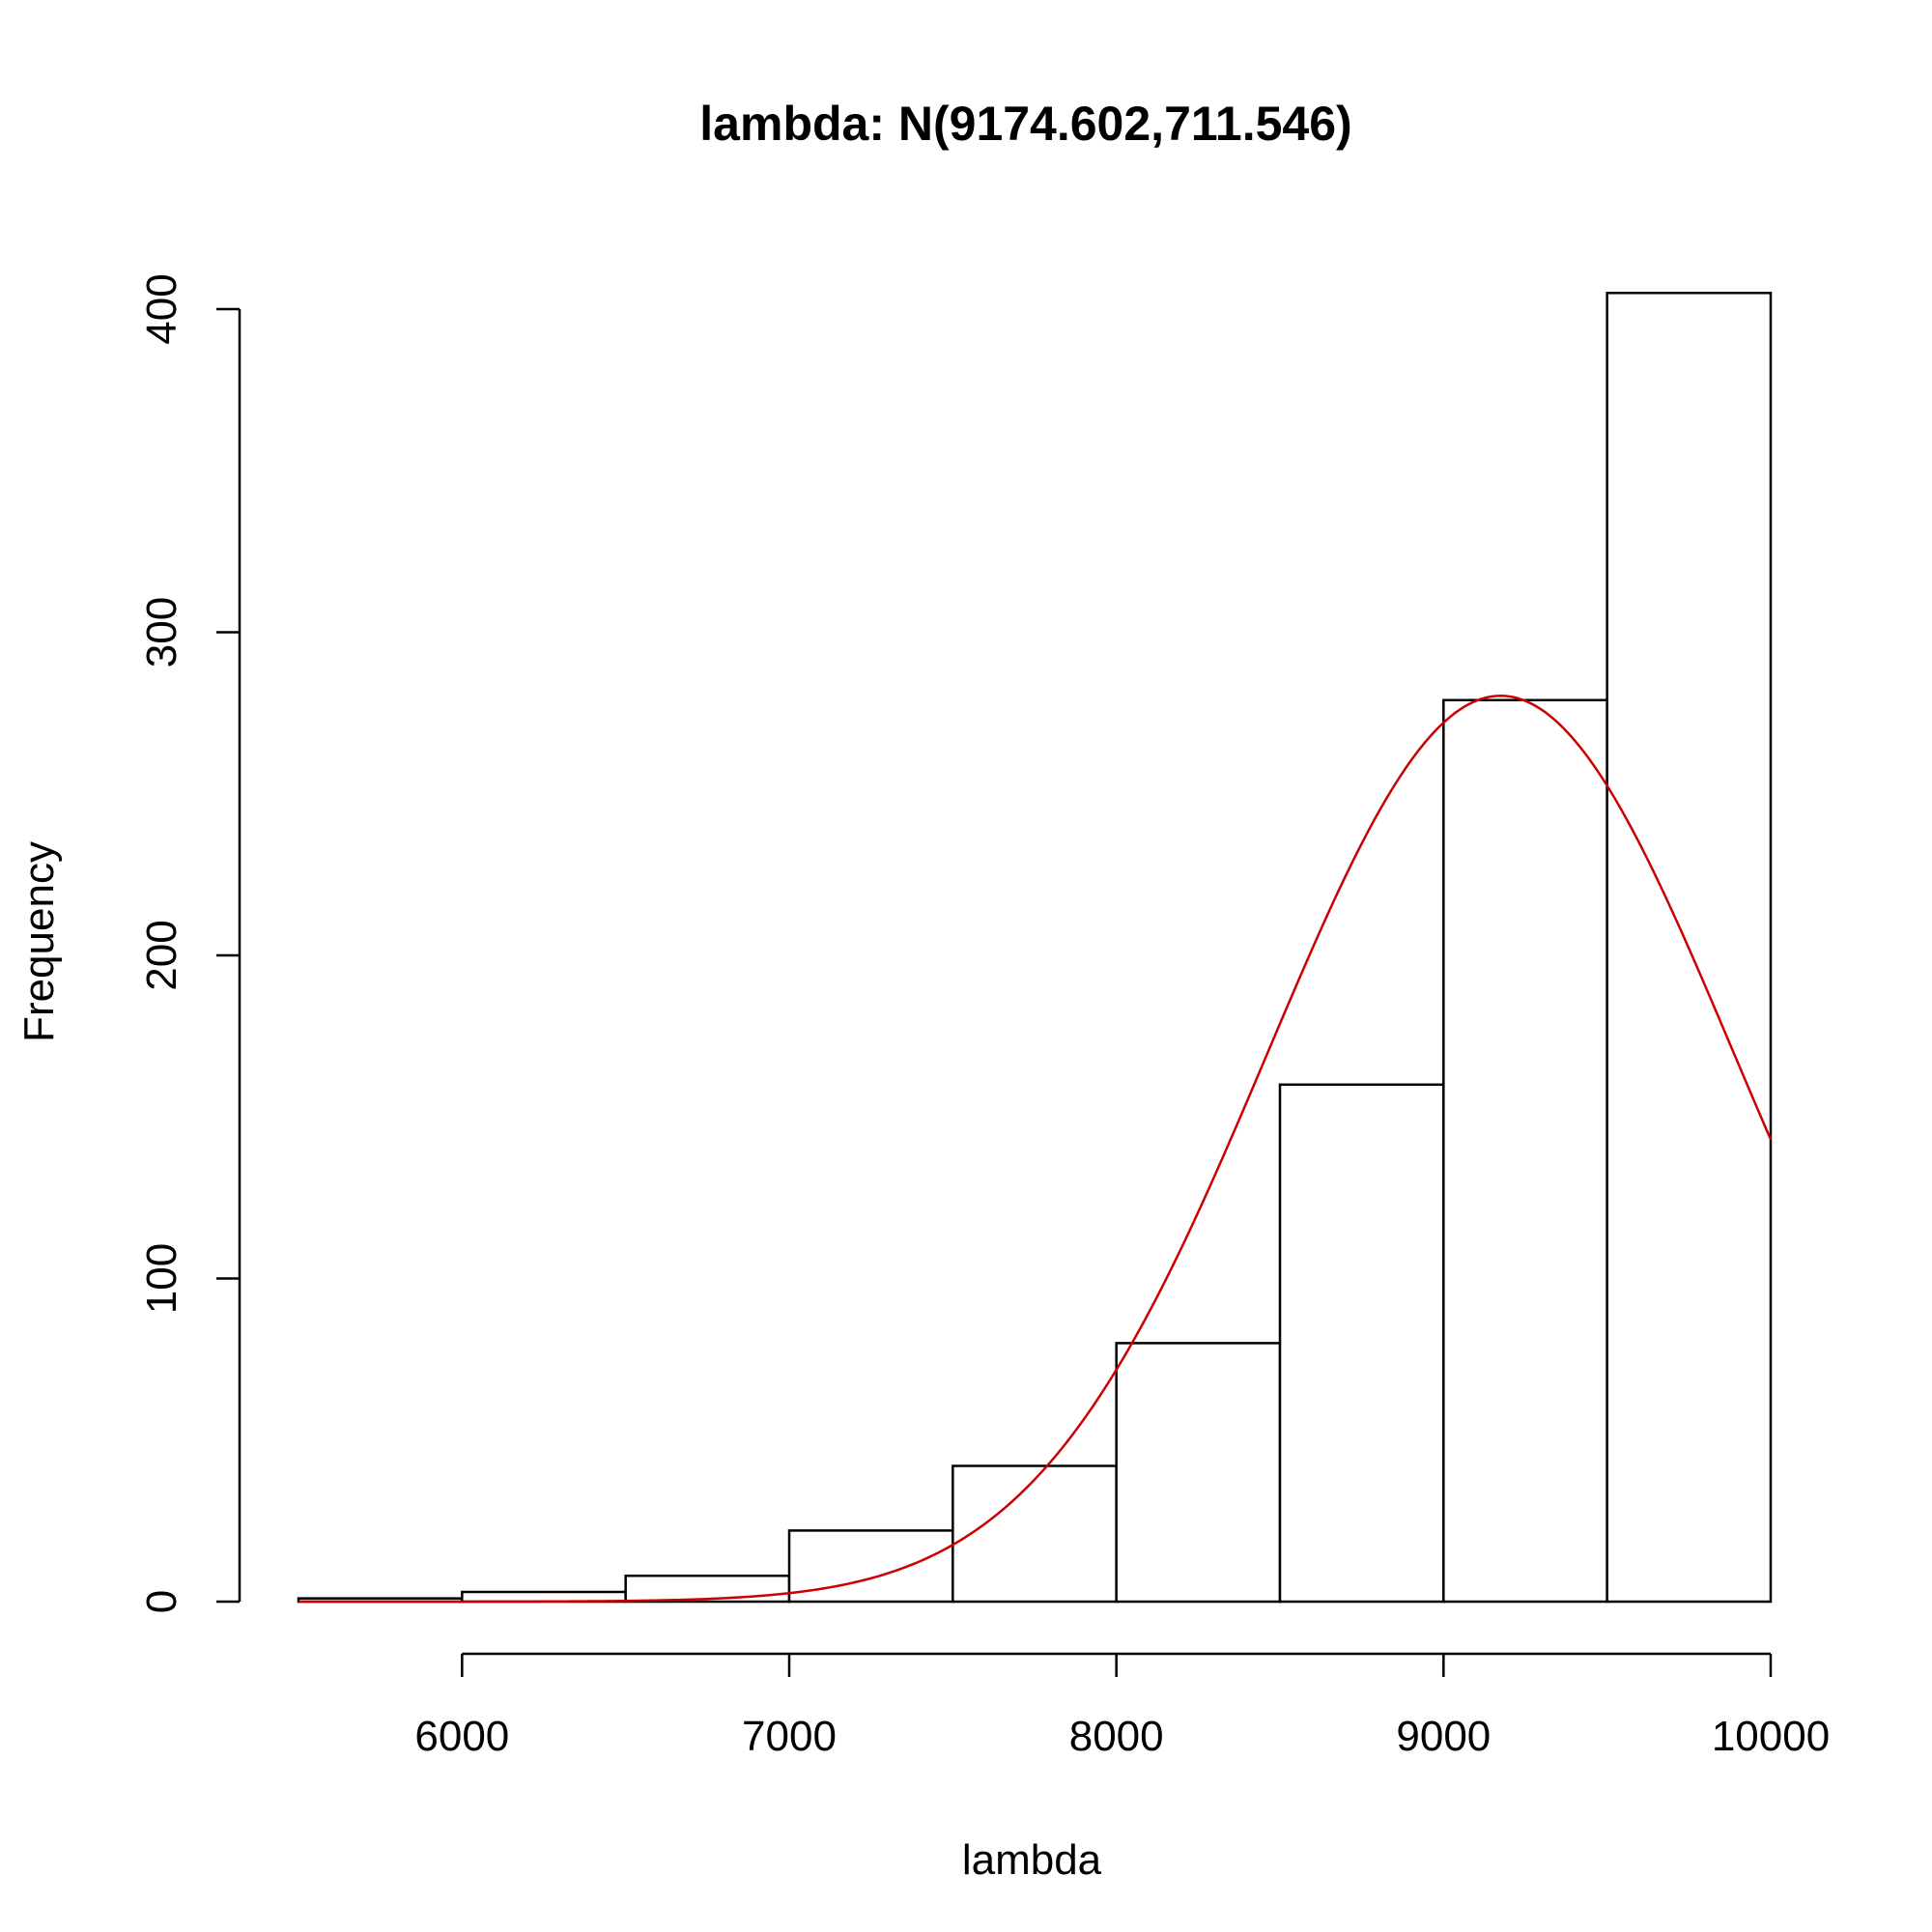 This screenshot has height=1932, width=1932. I want to click on x-tick-label: 10000, so click(1771, 1736).